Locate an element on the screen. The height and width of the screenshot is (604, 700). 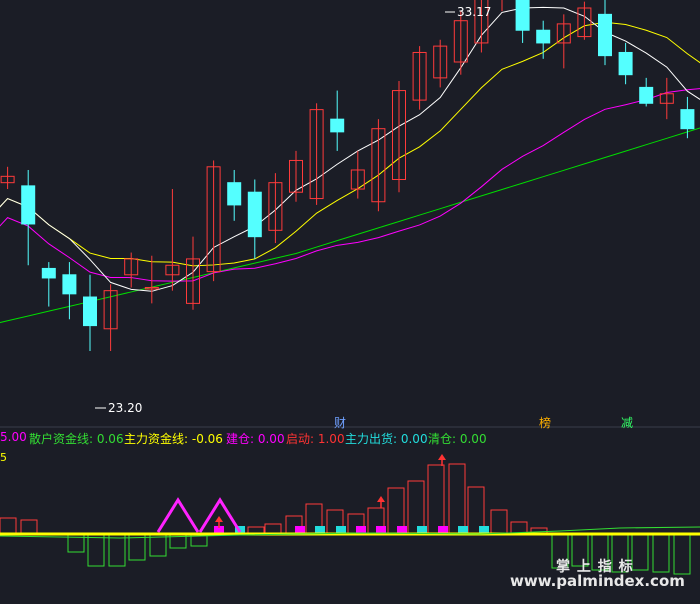
indicator-prefix: 5.00 is located at coordinates (13, 437).